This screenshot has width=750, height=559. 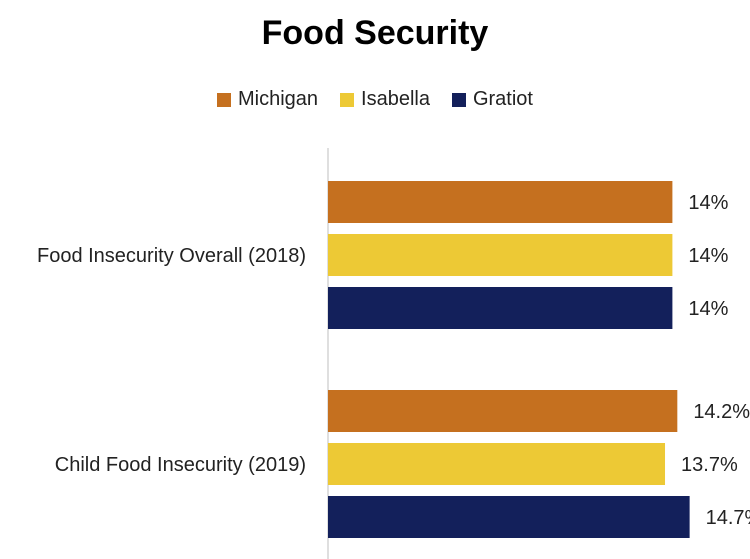 What do you see at coordinates (347, 99) in the screenshot?
I see `legend-swatch-isabella` at bounding box center [347, 99].